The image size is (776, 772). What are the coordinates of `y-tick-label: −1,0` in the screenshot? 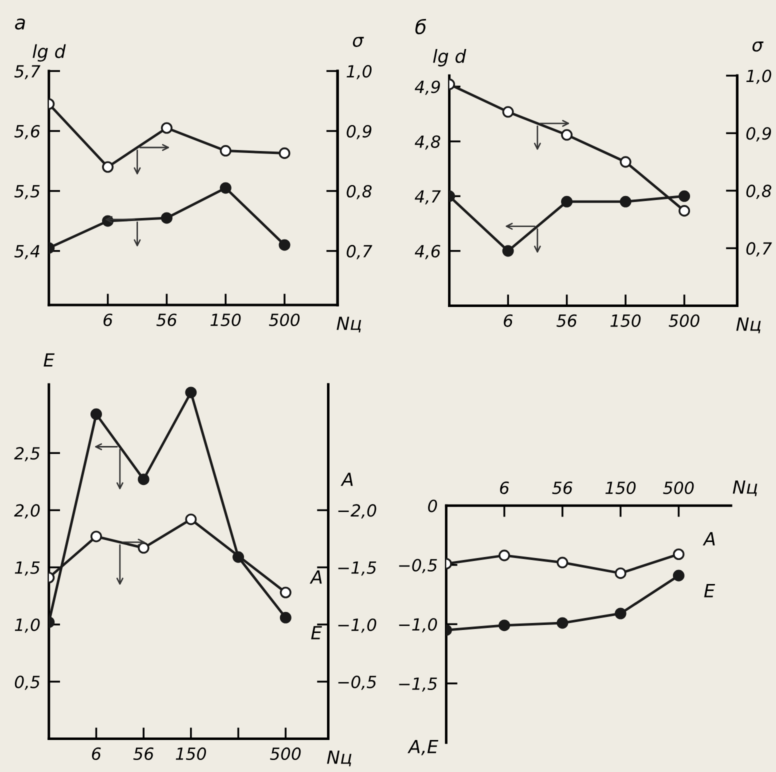 It's located at (418, 625).